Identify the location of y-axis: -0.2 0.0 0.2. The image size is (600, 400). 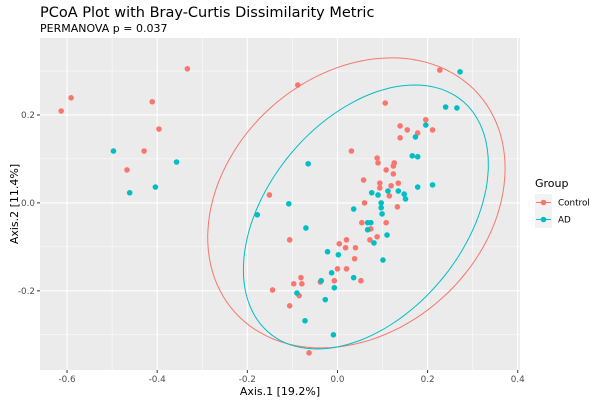
(29, 204).